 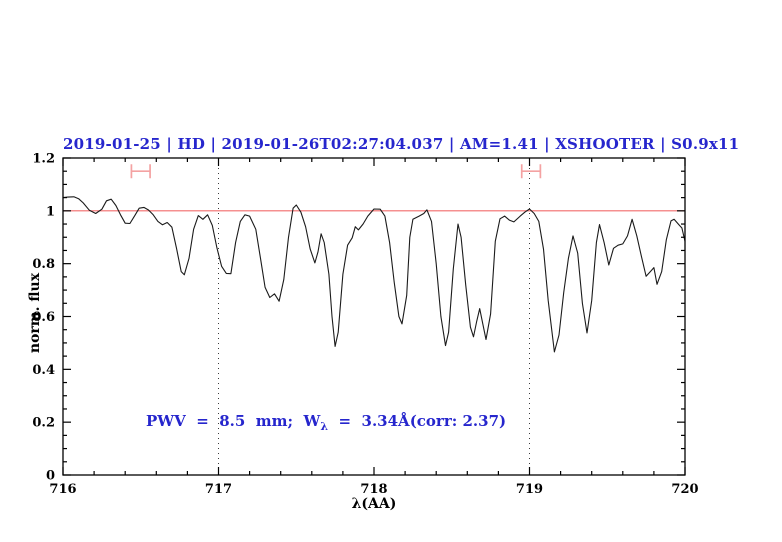 I want to click on x-tick-label: 719, so click(x=529, y=489).